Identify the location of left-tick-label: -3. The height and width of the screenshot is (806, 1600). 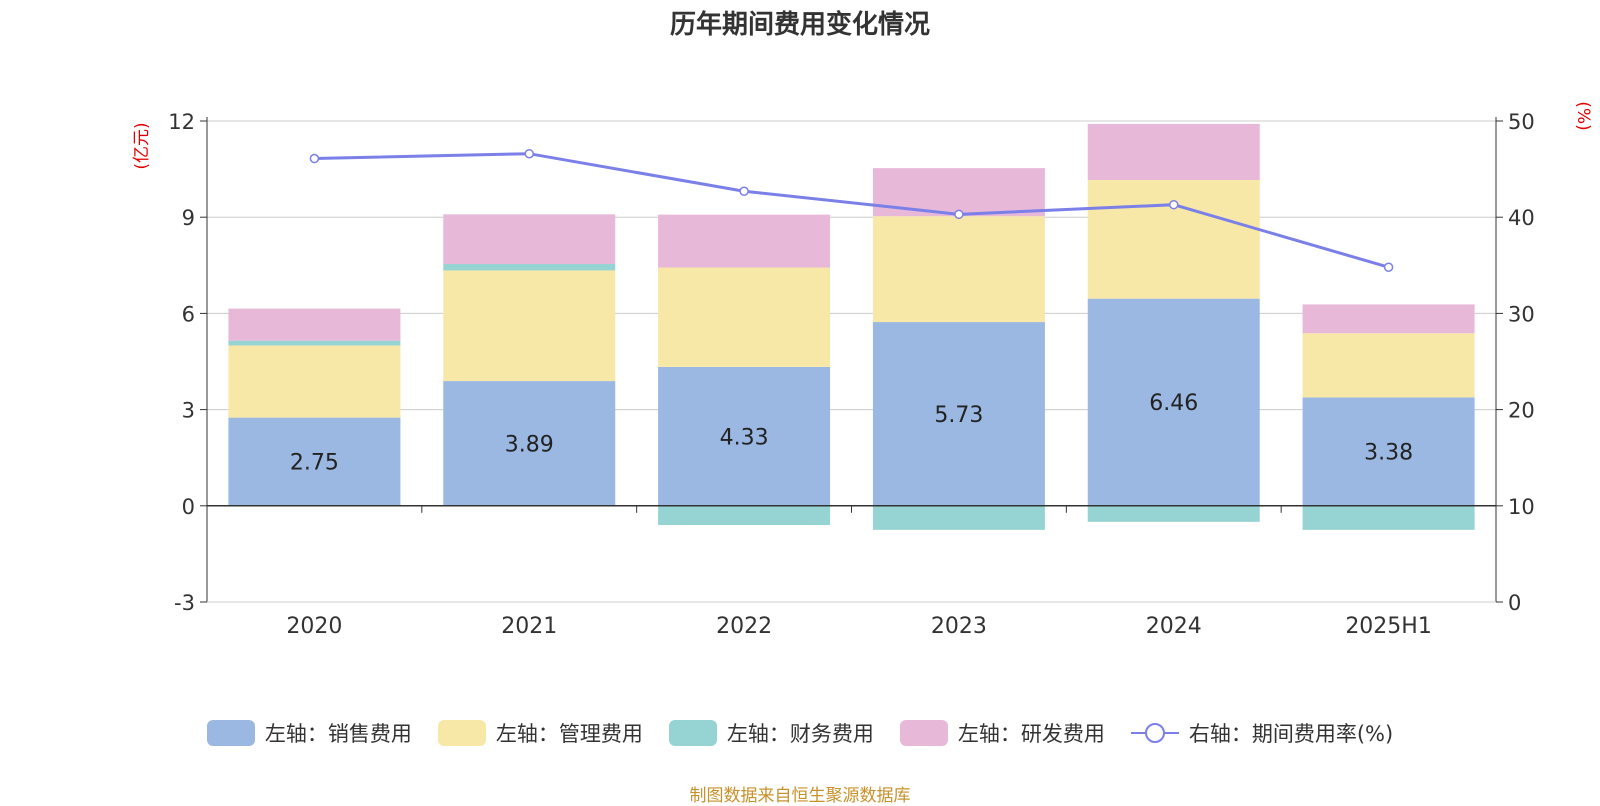
(184, 603).